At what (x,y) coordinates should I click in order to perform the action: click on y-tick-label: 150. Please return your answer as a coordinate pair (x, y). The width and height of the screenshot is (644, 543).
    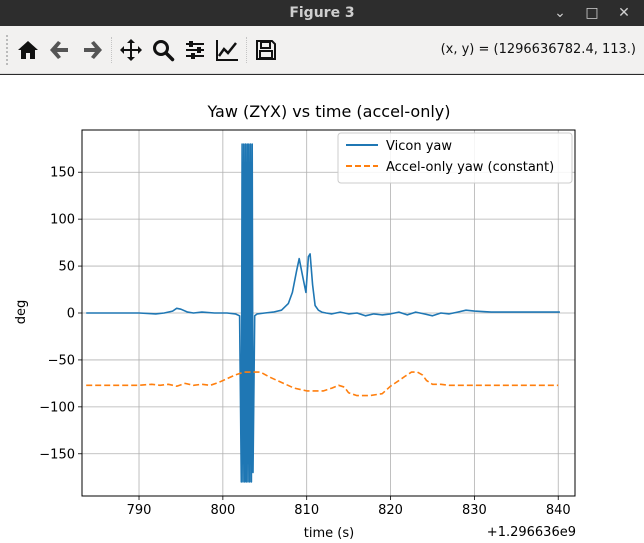
    Looking at the image, I should click on (62, 173).